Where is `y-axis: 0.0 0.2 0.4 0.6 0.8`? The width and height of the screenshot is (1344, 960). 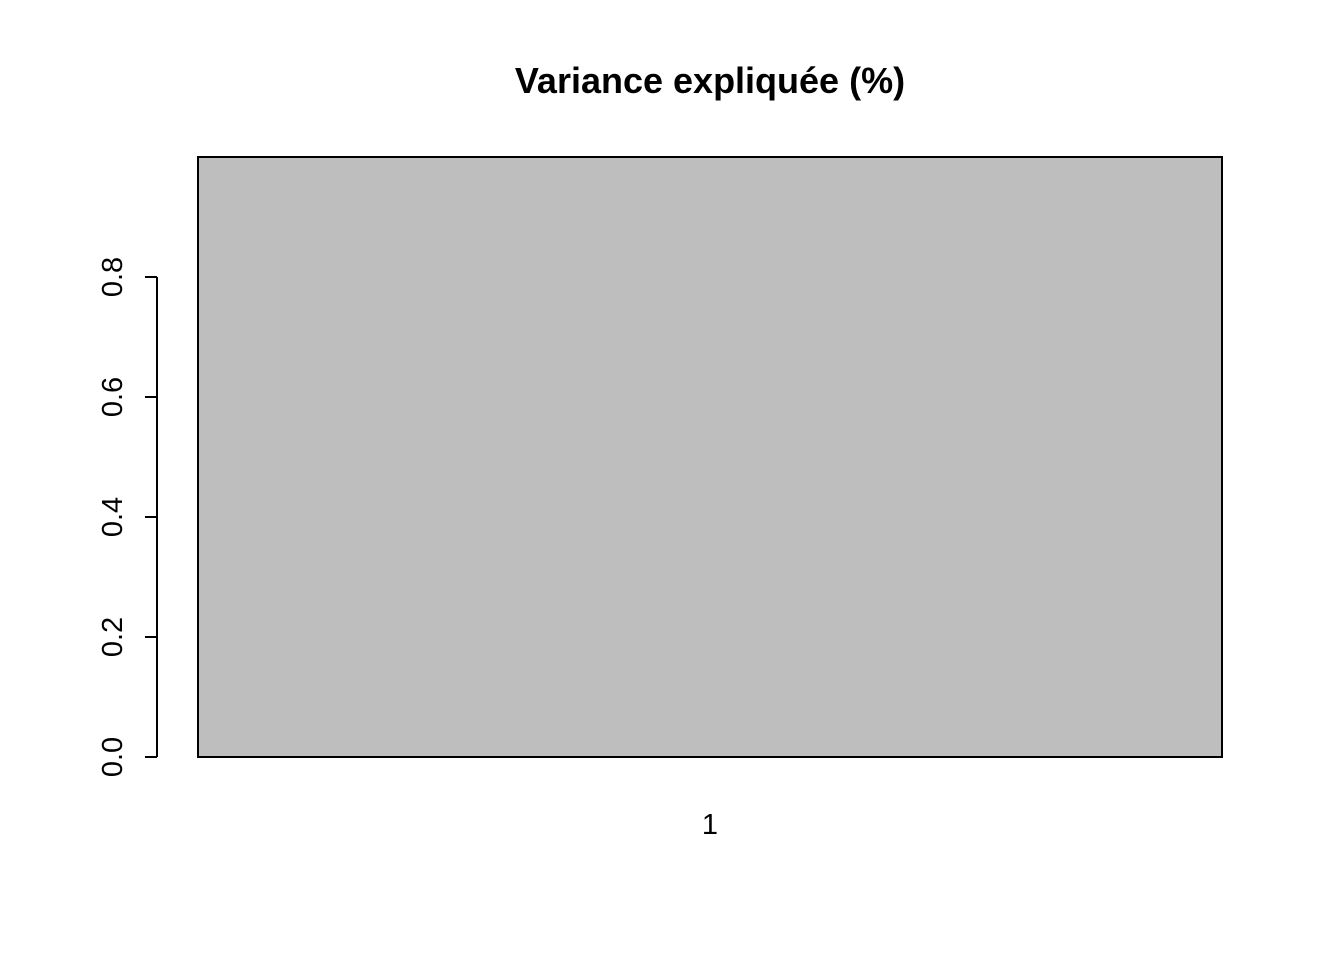
y-axis: 0.0 0.2 0.4 0.6 0.8 is located at coordinates (127, 517).